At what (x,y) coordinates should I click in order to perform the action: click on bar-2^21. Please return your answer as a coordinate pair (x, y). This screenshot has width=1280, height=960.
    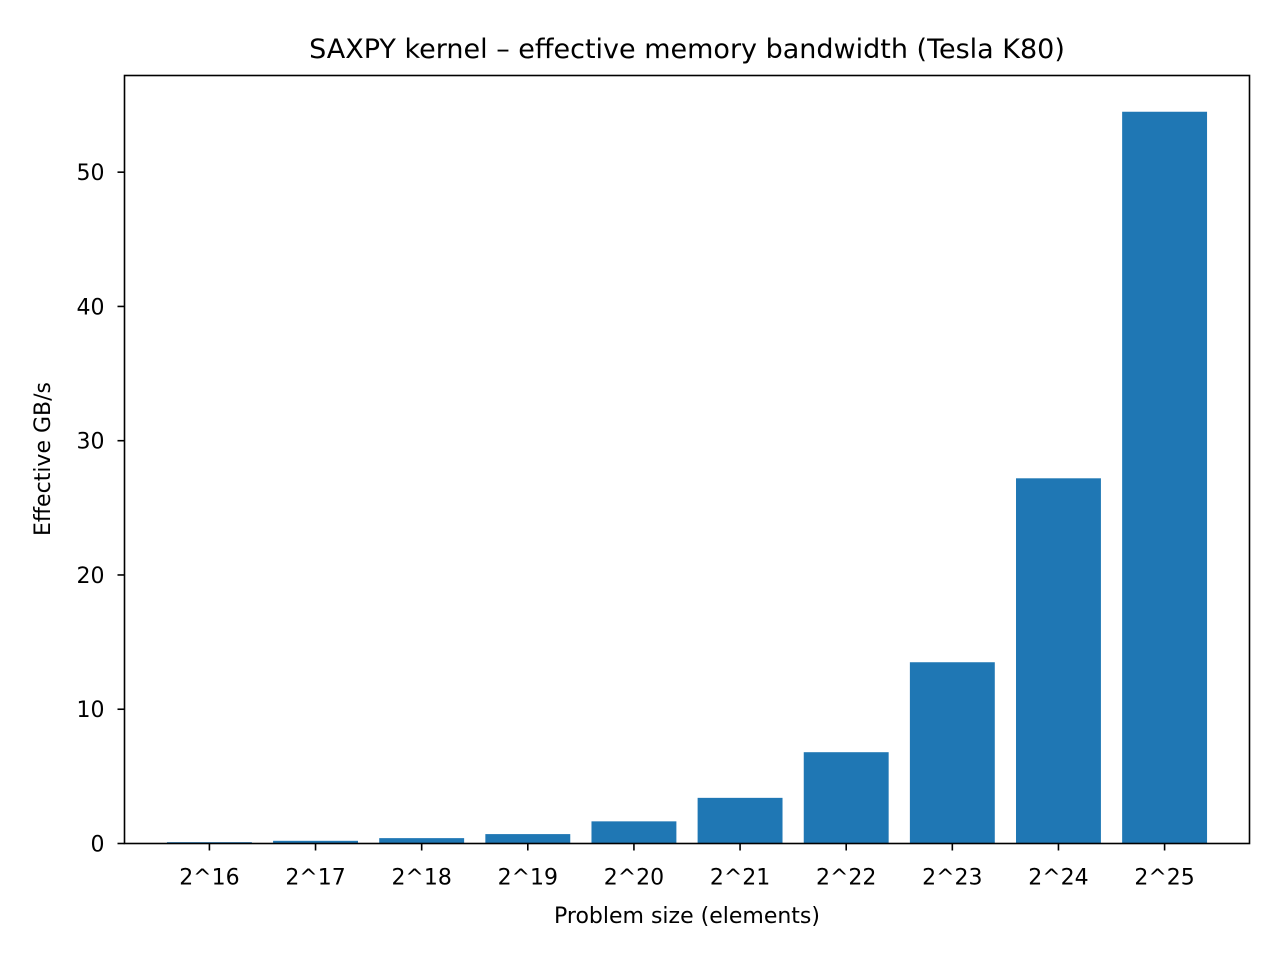
    Looking at the image, I should click on (740, 820).